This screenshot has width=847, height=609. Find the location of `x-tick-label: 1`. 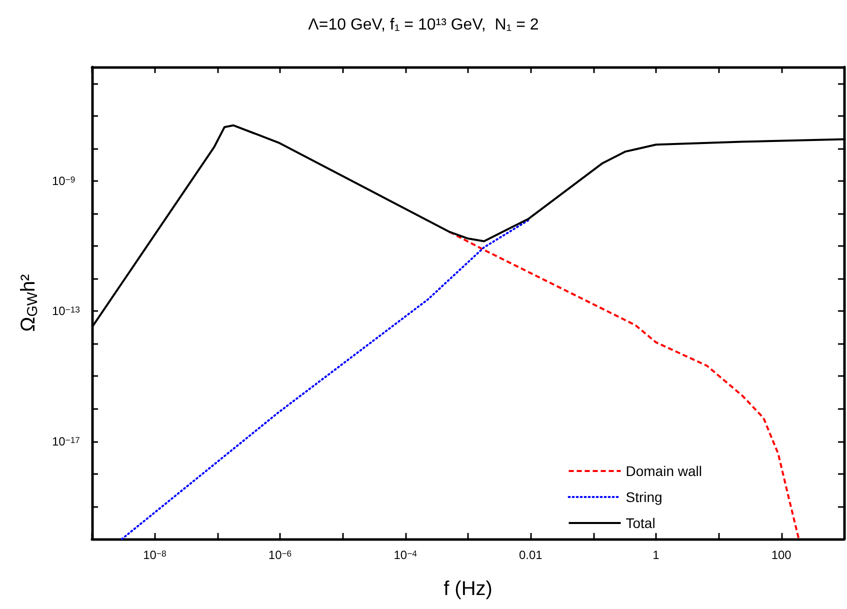

x-tick-label: 1 is located at coordinates (656, 555).